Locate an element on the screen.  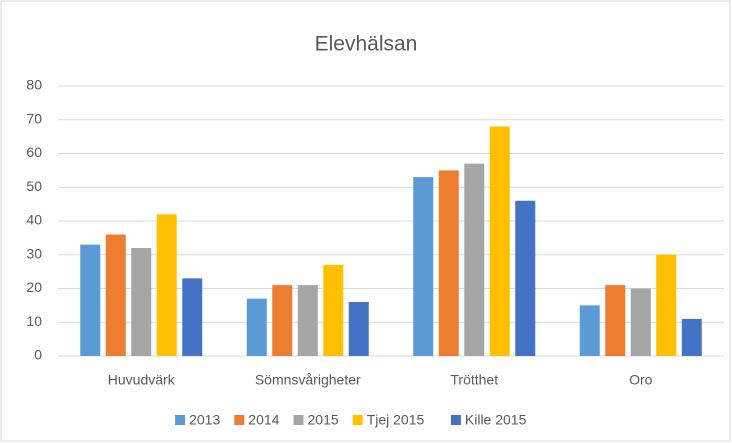
y-tick-label: 80 is located at coordinates (34, 85).